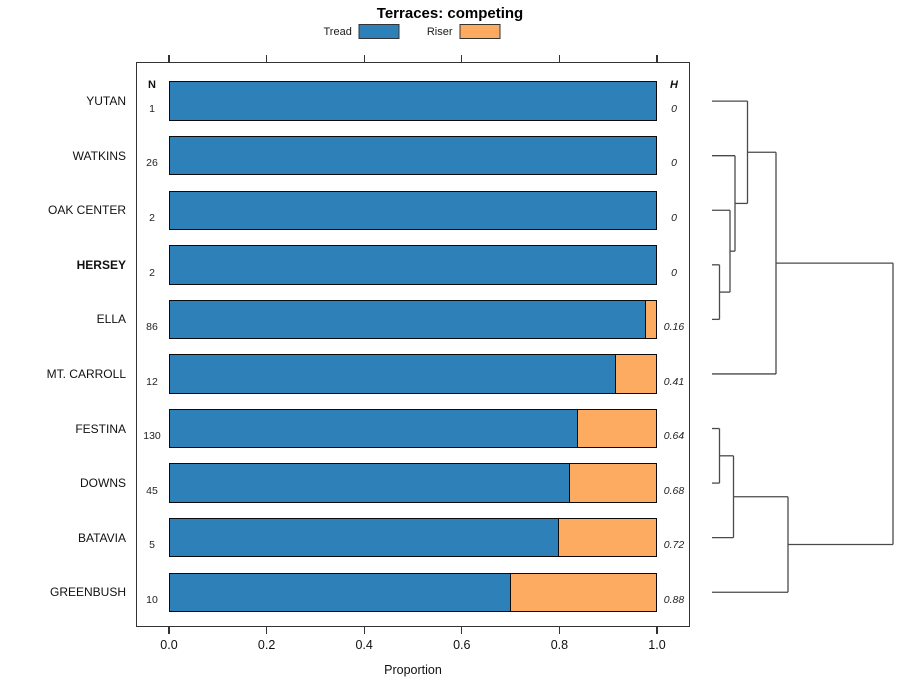  I want to click on category-label: HERSEY, so click(101, 264).